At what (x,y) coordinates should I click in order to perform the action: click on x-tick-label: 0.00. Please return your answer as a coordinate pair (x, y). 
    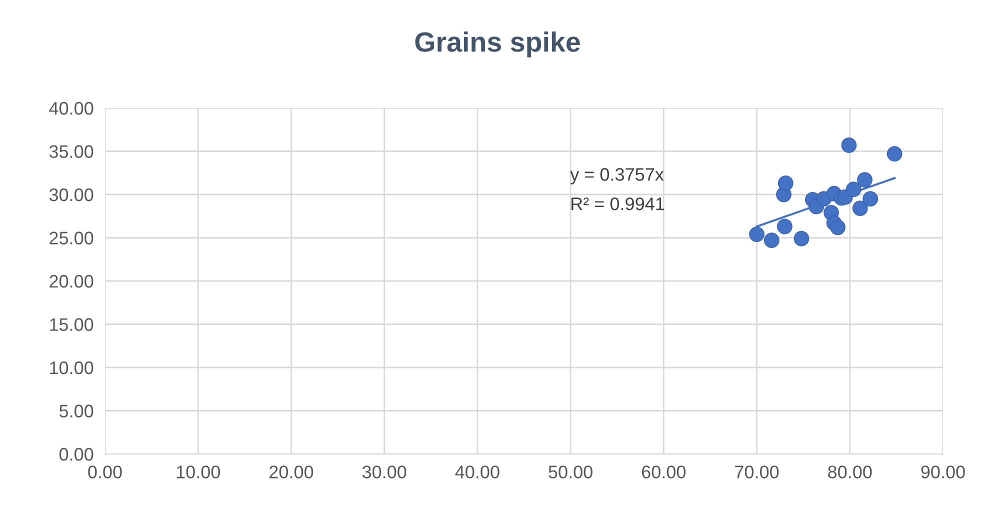
    Looking at the image, I should click on (105, 472).